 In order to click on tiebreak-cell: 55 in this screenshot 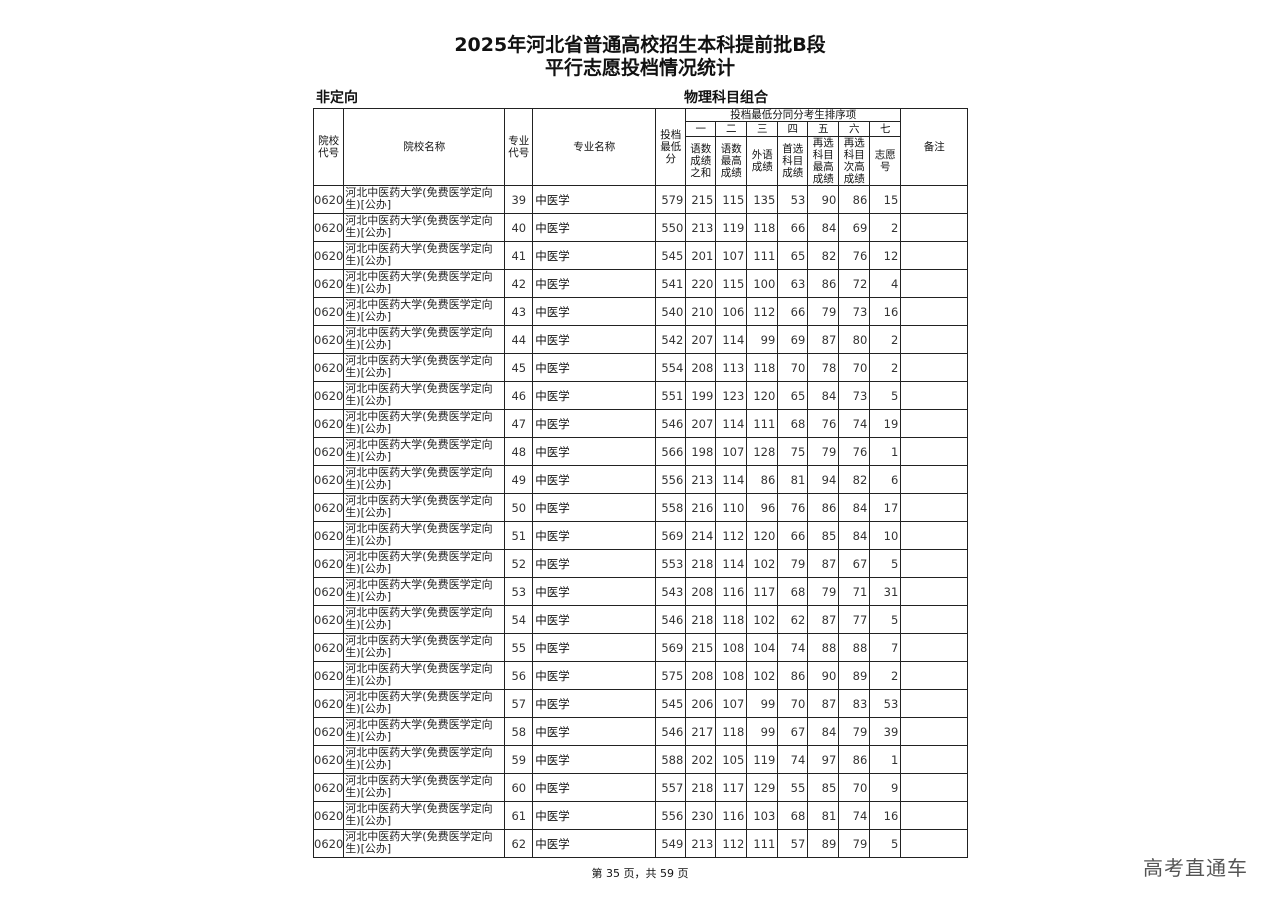, I will do `click(793, 787)`.